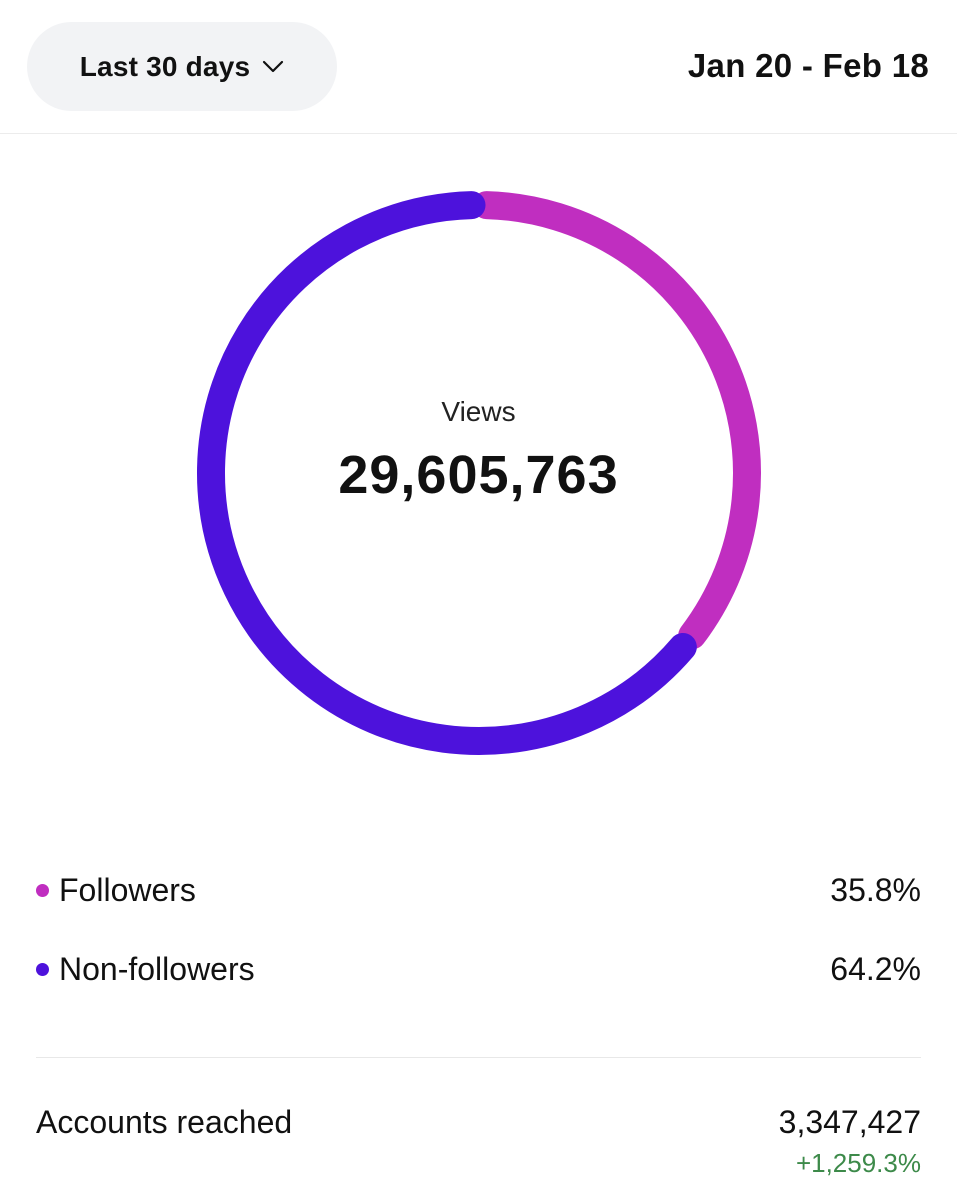 Image resolution: width=957 pixels, height=1200 pixels. What do you see at coordinates (273, 66) in the screenshot?
I see `chevron-down-icon` at bounding box center [273, 66].